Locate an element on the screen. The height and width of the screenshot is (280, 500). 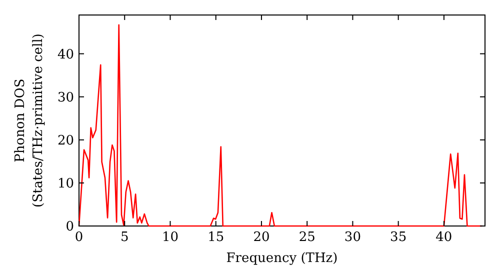
y-tick-label: 30 is located at coordinates (65, 98).